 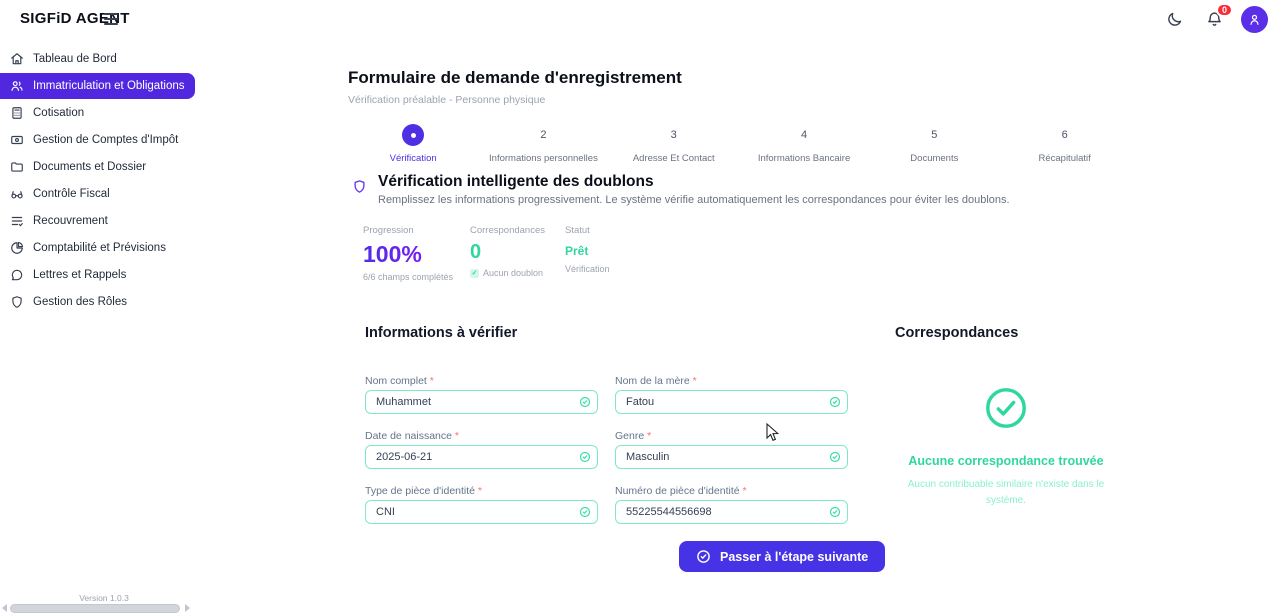 I want to click on field-type-piece: Type de pièce d'identité *, so click(x=481, y=504).